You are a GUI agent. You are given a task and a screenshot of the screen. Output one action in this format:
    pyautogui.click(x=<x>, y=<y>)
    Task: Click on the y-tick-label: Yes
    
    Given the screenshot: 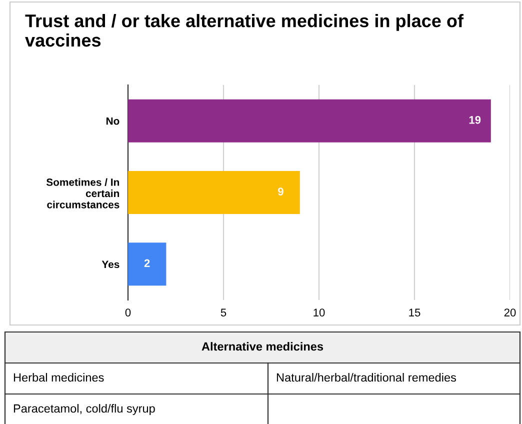 What is the action you would take?
    pyautogui.click(x=111, y=264)
    